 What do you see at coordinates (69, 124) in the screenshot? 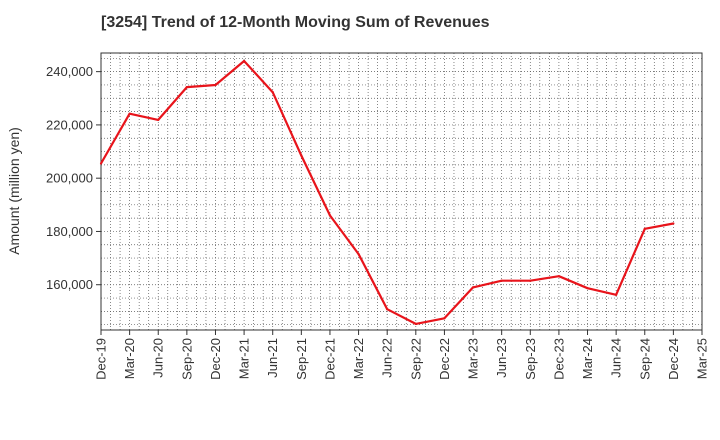
I see `y-tick-label: 220,000` at bounding box center [69, 124].